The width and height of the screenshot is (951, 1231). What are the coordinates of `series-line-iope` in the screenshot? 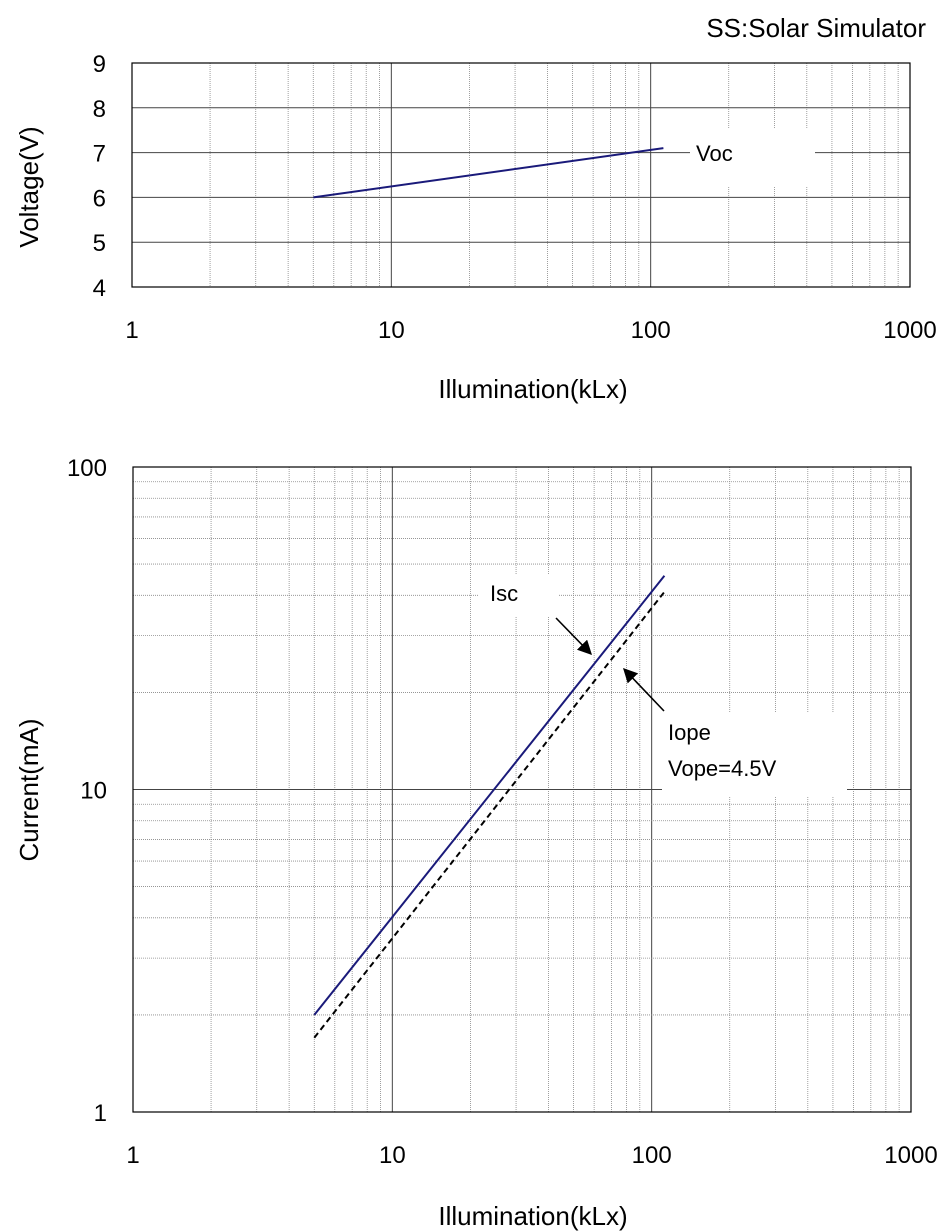 It's located at (489, 815).